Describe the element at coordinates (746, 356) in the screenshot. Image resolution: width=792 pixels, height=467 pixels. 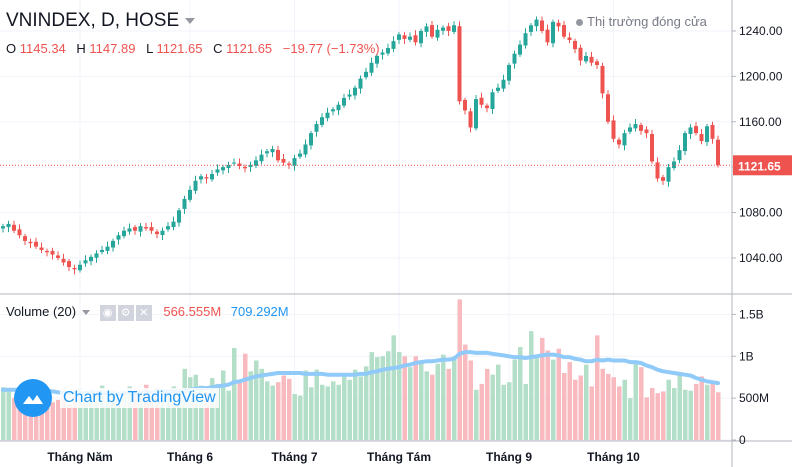
I see `volume-tick-label: 1B` at that location.